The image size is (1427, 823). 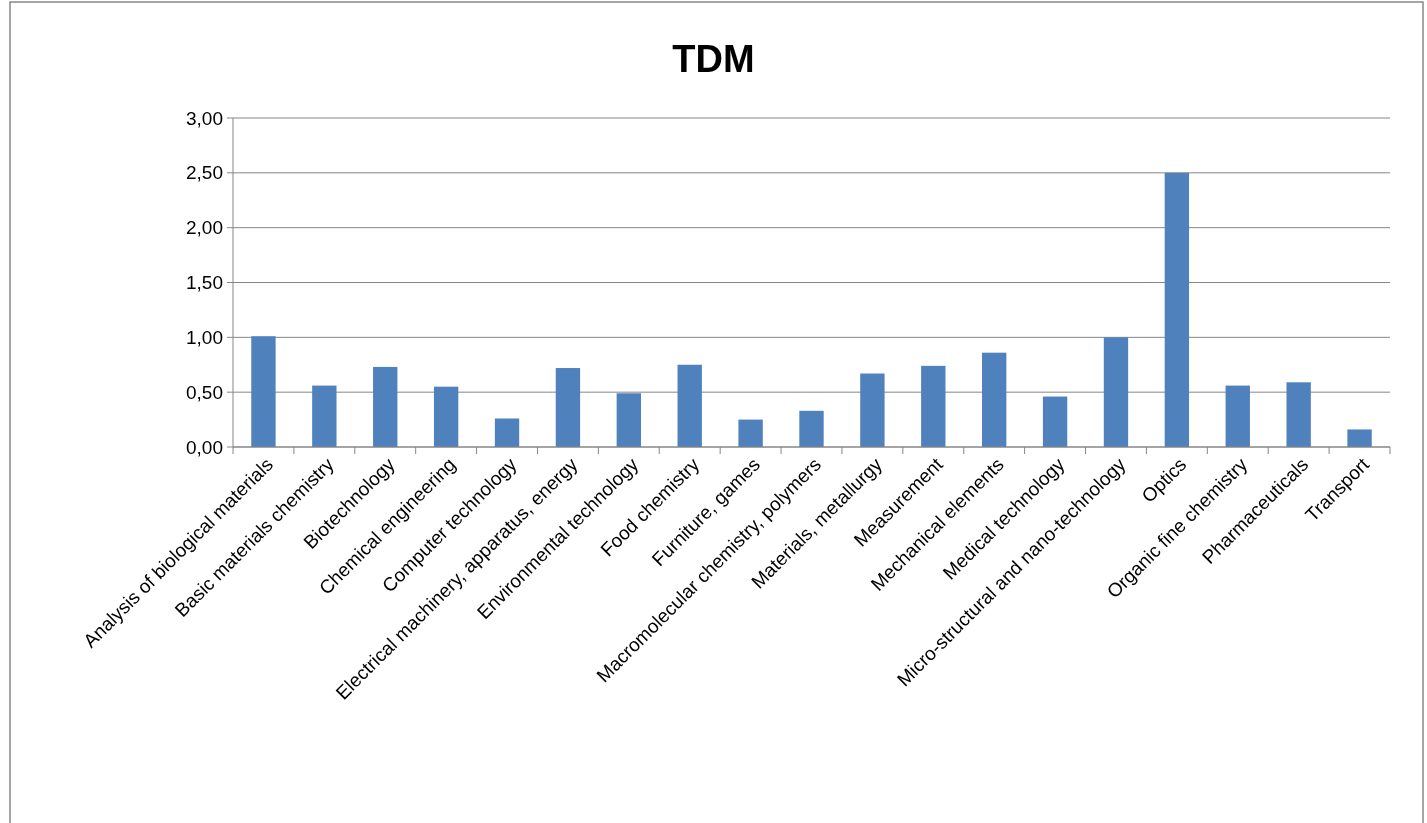 I want to click on y-tick-label: 3,00, so click(x=204, y=118).